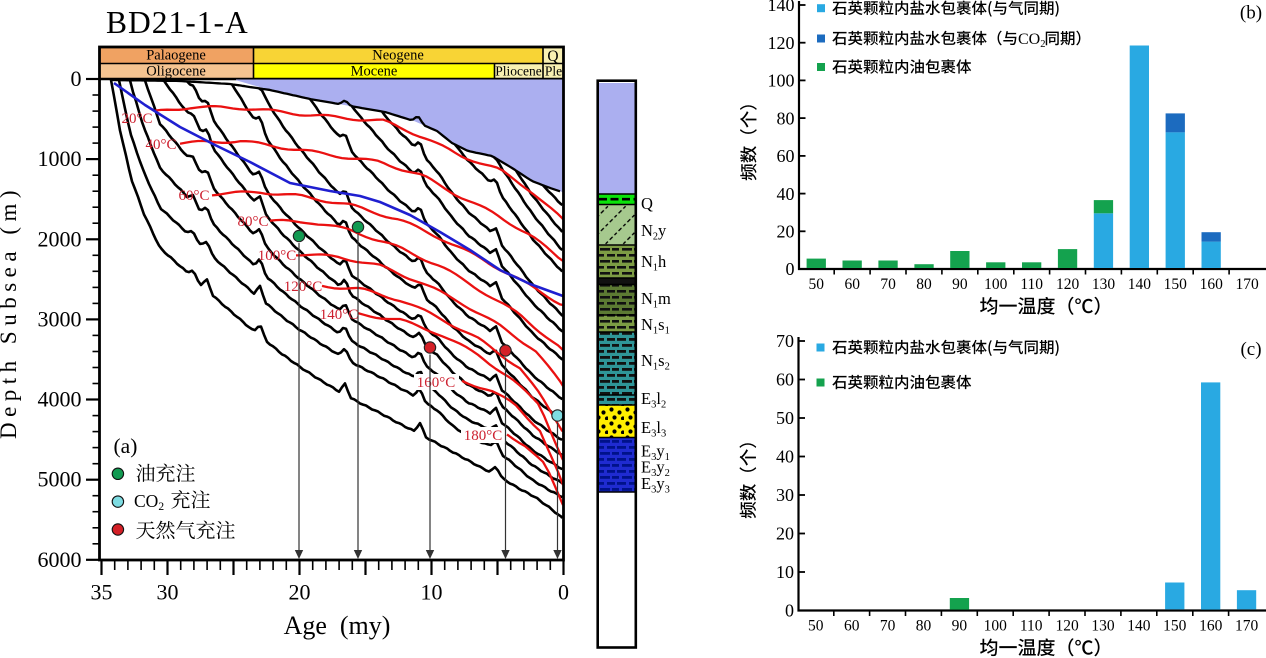 This screenshot has height=658, width=1266. I want to click on svg-text: Palaogene, so click(176, 56).